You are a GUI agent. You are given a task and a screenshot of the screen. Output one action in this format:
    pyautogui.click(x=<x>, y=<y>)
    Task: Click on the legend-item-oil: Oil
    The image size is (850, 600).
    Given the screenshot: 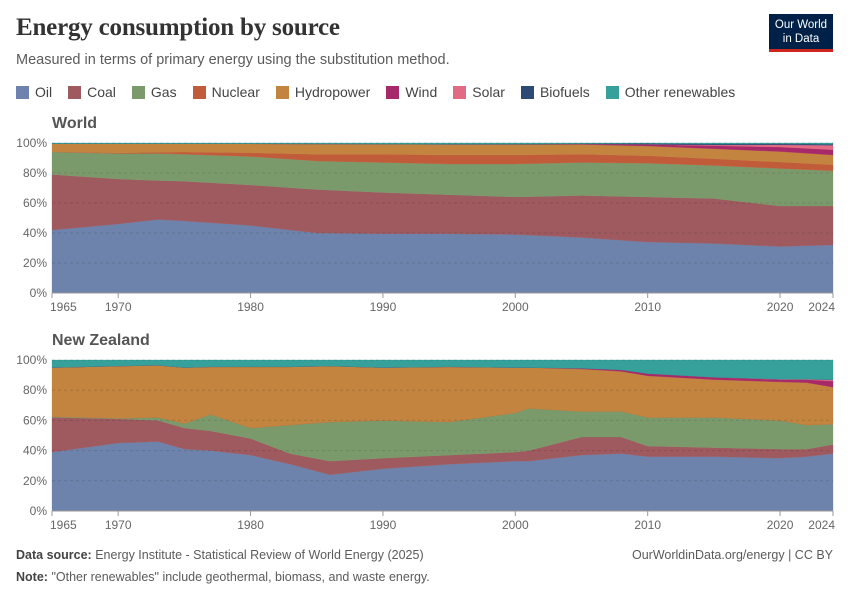 What is the action you would take?
    pyautogui.click(x=34, y=92)
    